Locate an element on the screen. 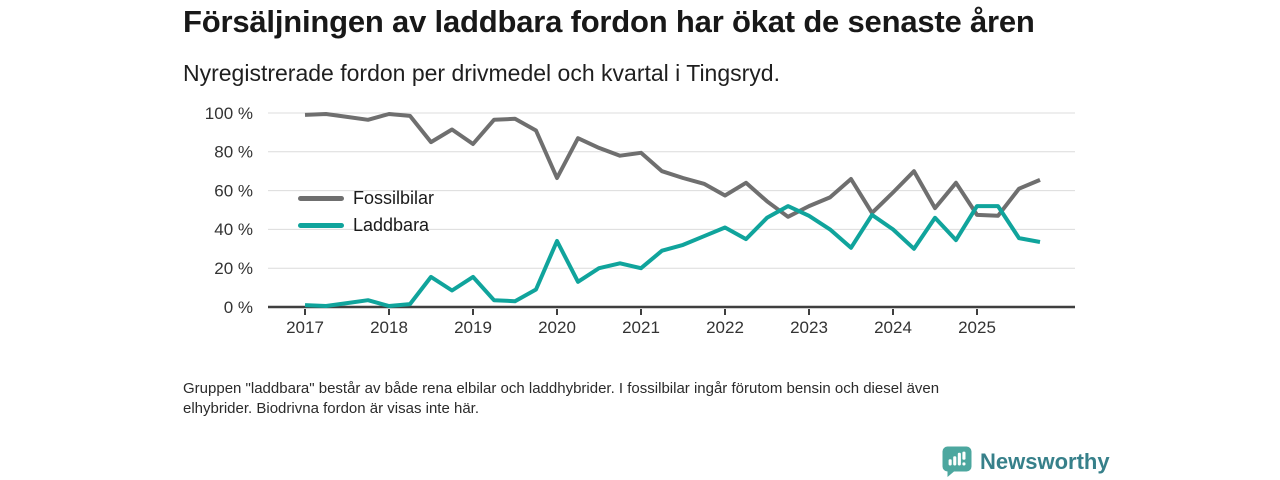 The height and width of the screenshot is (480, 1280). legend-swatch-fossilbilar is located at coordinates (321, 198).